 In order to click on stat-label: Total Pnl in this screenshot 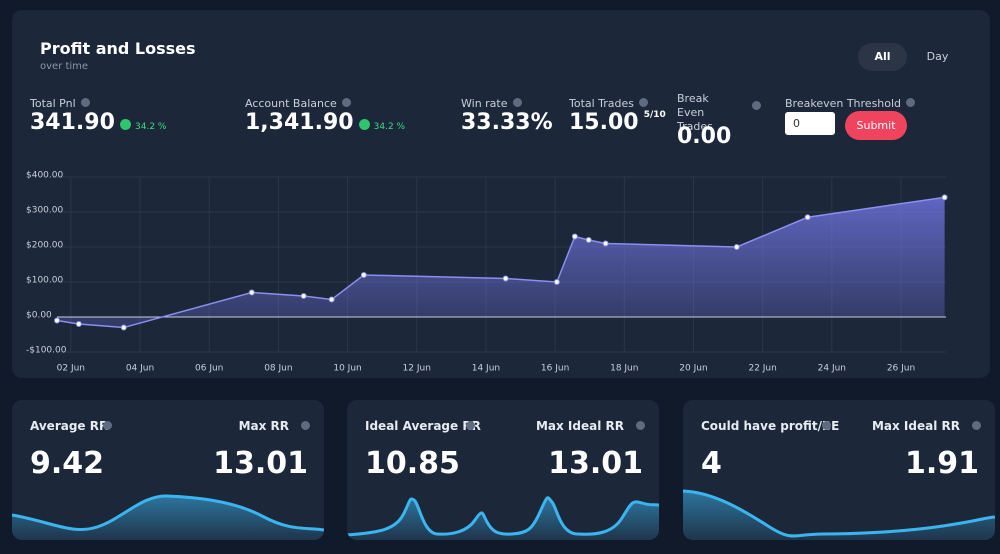, I will do `click(53, 103)`.